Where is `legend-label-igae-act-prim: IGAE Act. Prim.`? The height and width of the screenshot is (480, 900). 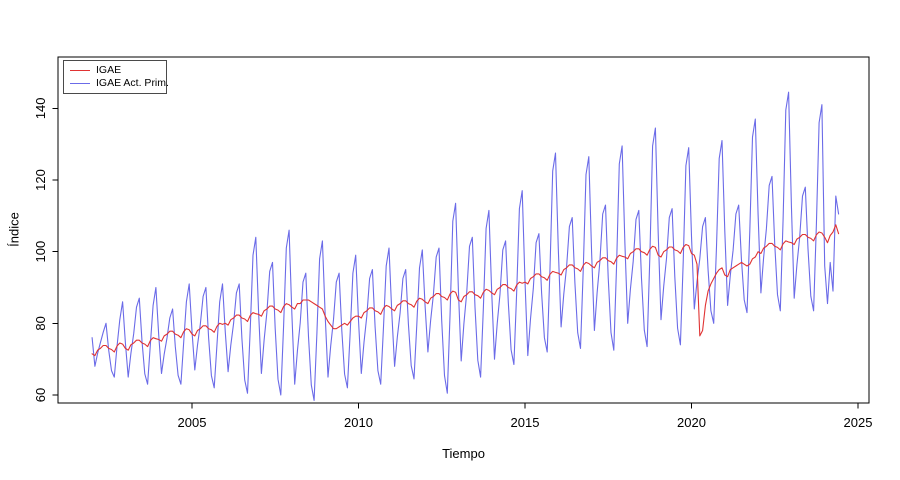 legend-label-igae-act-prim: IGAE Act. Prim. is located at coordinates (132, 83).